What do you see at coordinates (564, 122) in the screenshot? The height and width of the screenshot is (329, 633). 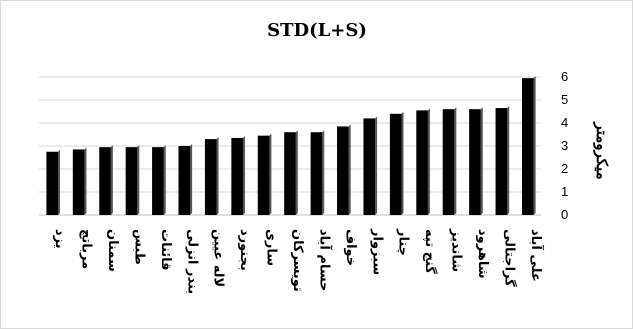 I see `y-tick-label: 4` at bounding box center [564, 122].